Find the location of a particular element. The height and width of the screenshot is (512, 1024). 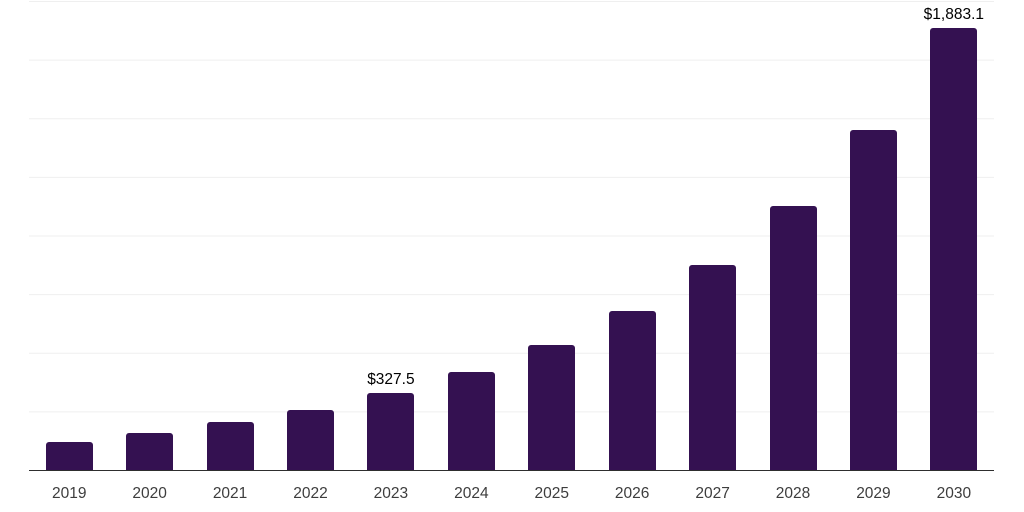

bar-slot: $1,883.1 is located at coordinates (954, 235).